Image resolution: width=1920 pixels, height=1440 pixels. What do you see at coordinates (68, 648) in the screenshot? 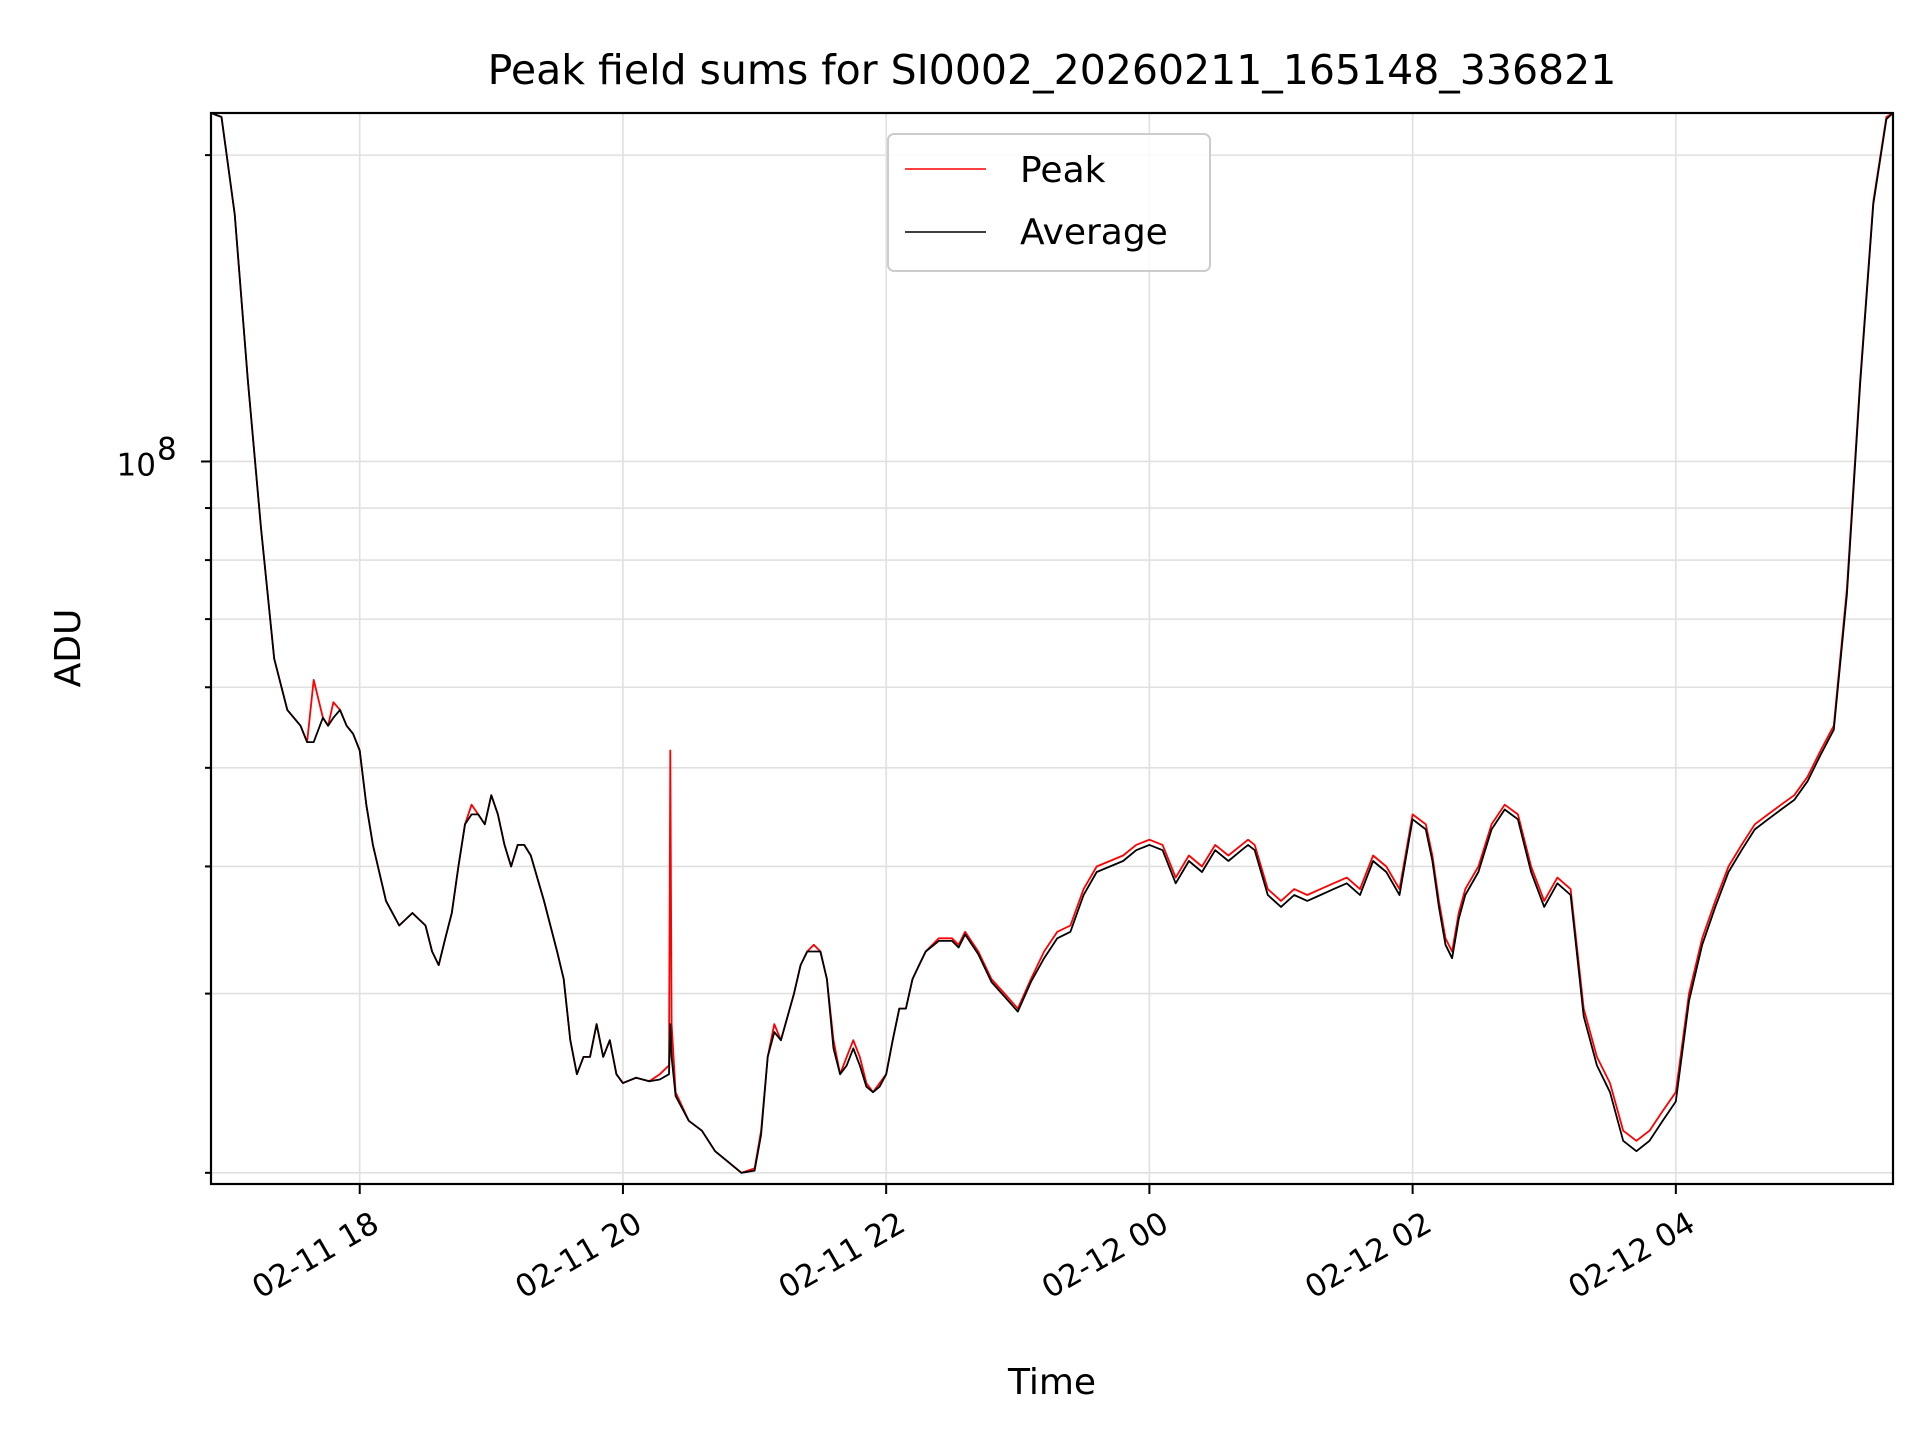
I see `y-axis-label: ADU` at bounding box center [68, 648].